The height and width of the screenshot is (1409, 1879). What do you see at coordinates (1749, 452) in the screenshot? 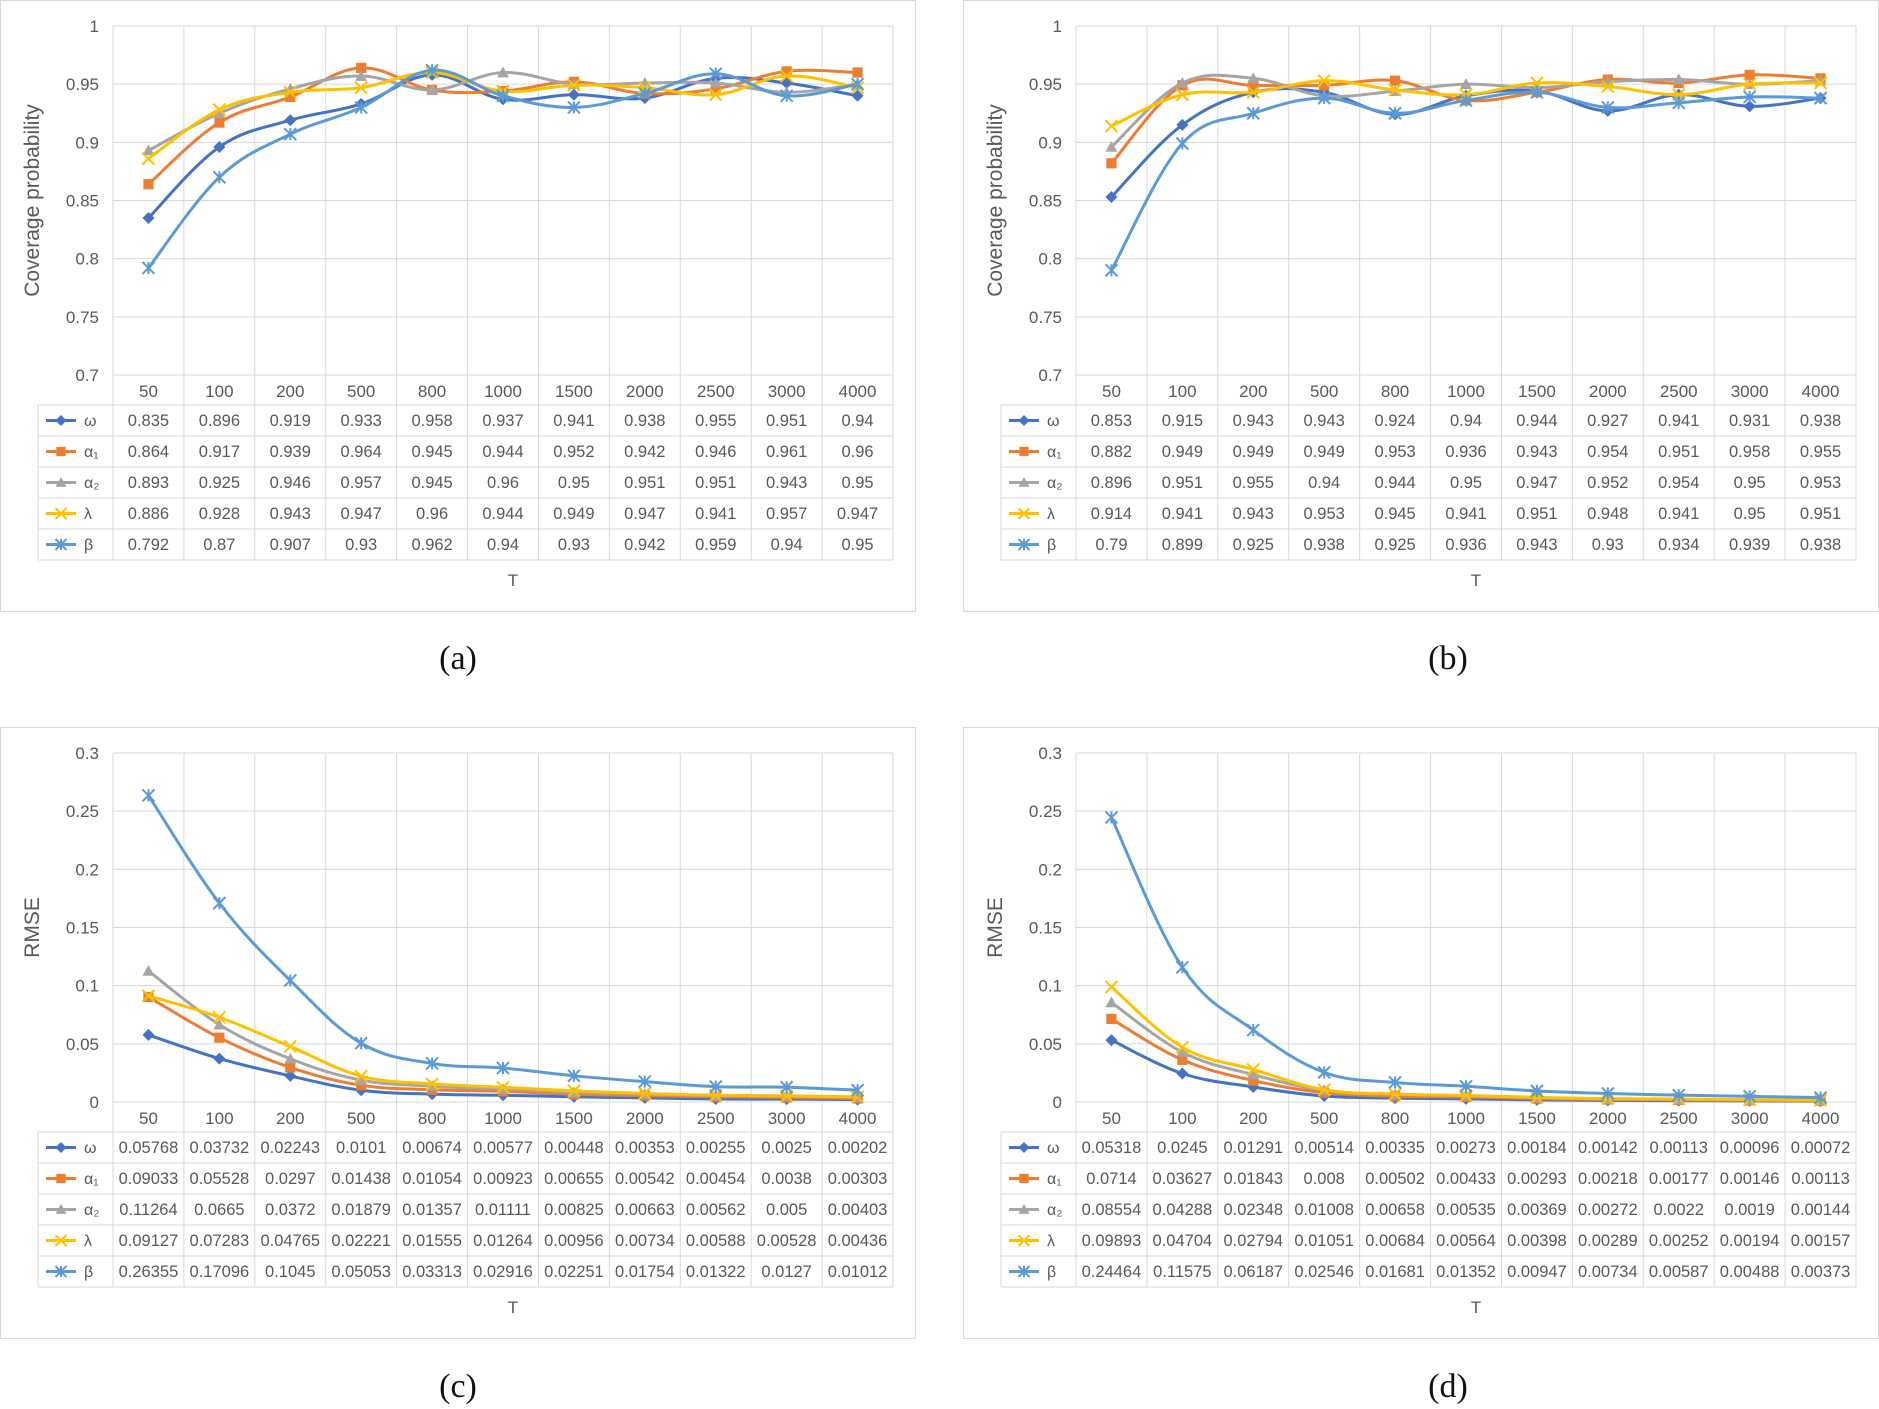
I see `data-label: 0.958` at bounding box center [1749, 452].